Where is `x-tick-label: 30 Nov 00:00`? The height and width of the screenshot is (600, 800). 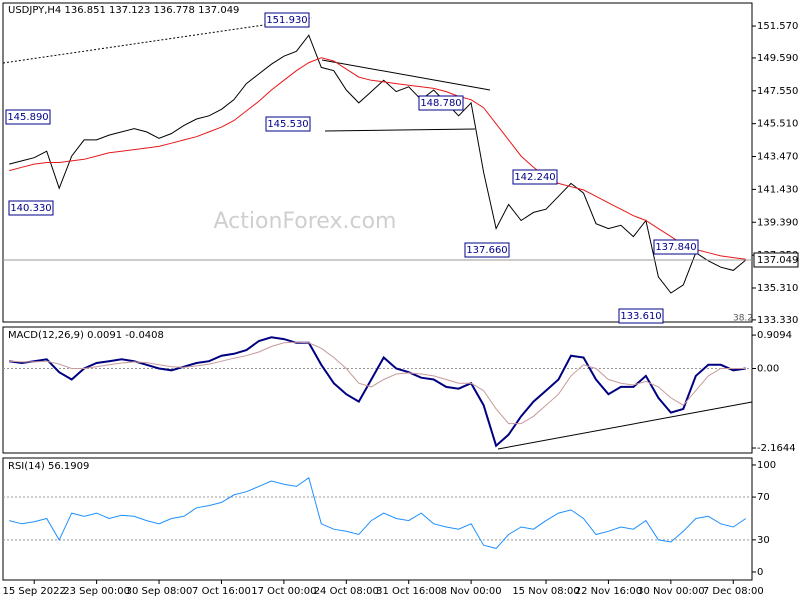 x-tick-label: 30 Nov 00:00 is located at coordinates (670, 591).